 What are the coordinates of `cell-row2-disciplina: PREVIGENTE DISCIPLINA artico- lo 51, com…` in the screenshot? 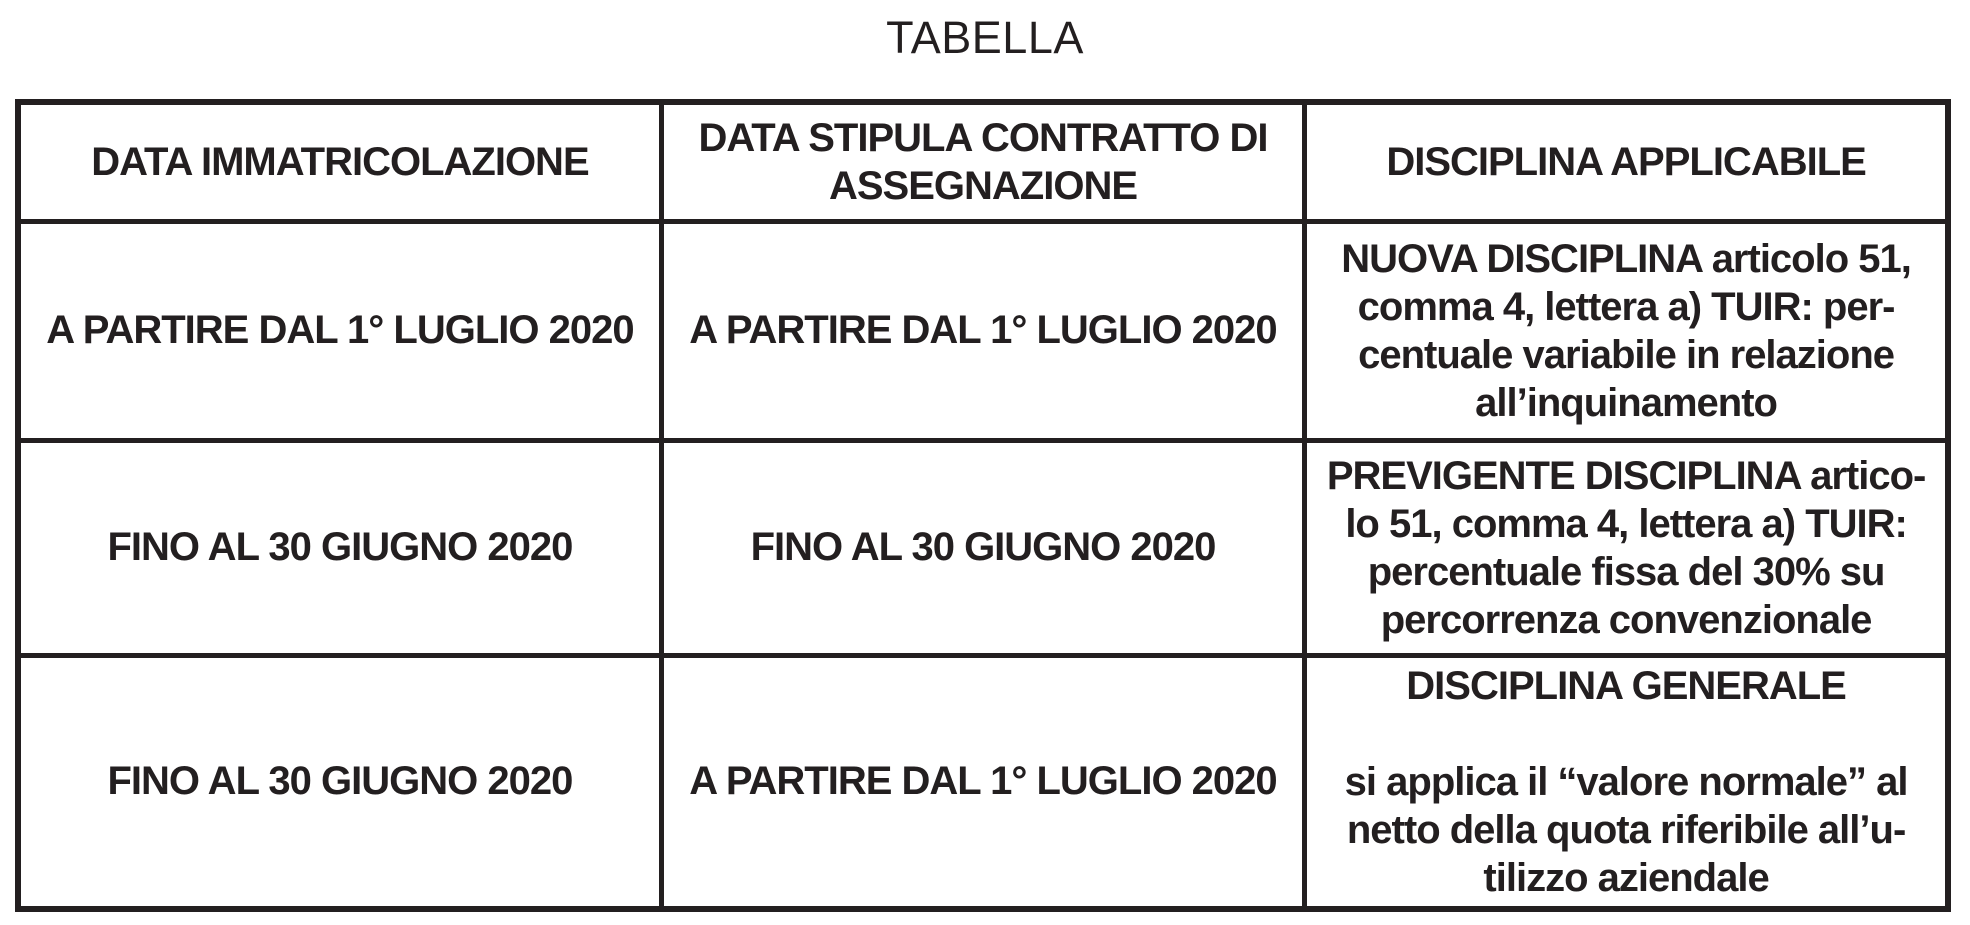 It's located at (1626, 547).